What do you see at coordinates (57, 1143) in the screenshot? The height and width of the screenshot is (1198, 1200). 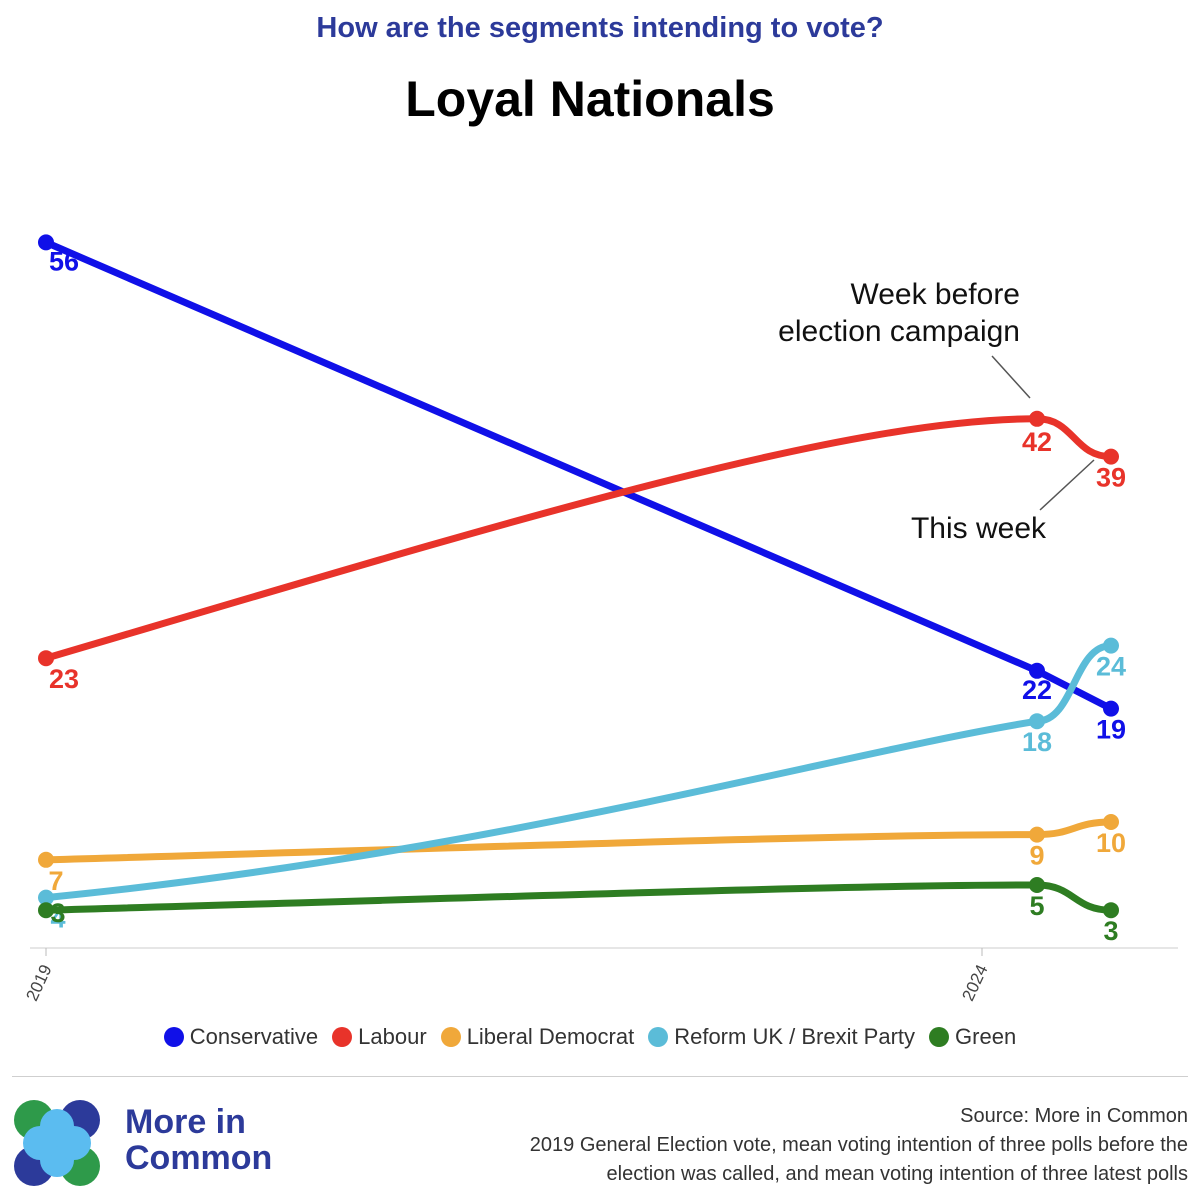 I see `more-in-common-logo-icon` at bounding box center [57, 1143].